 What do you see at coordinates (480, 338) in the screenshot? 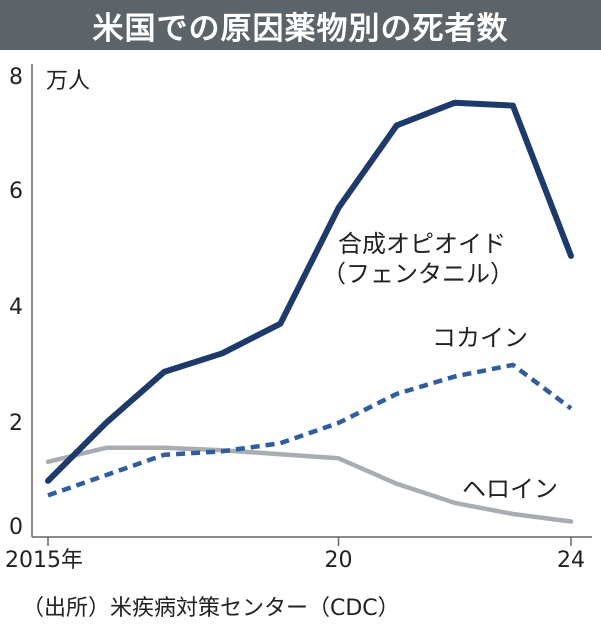
I see `series-label-cocaine: コカイン` at bounding box center [480, 338].